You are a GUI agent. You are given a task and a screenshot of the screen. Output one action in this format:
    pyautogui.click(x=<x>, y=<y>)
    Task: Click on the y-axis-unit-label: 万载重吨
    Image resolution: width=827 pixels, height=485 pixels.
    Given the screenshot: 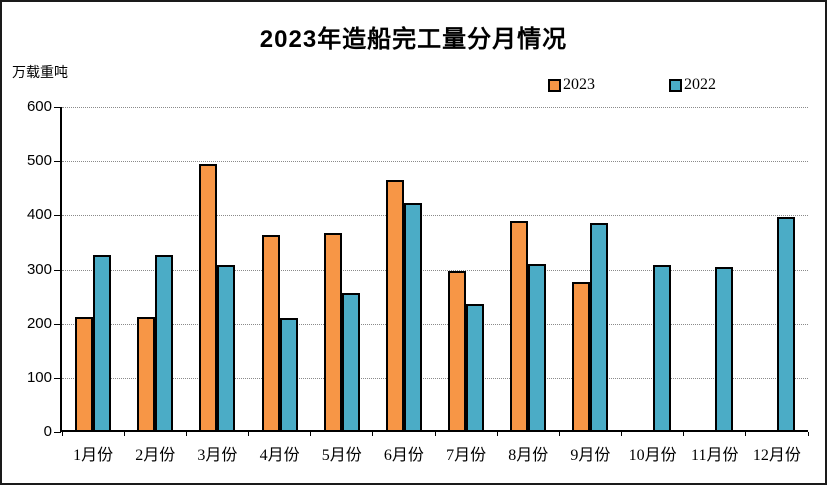 What is the action you would take?
    pyautogui.click(x=40, y=73)
    